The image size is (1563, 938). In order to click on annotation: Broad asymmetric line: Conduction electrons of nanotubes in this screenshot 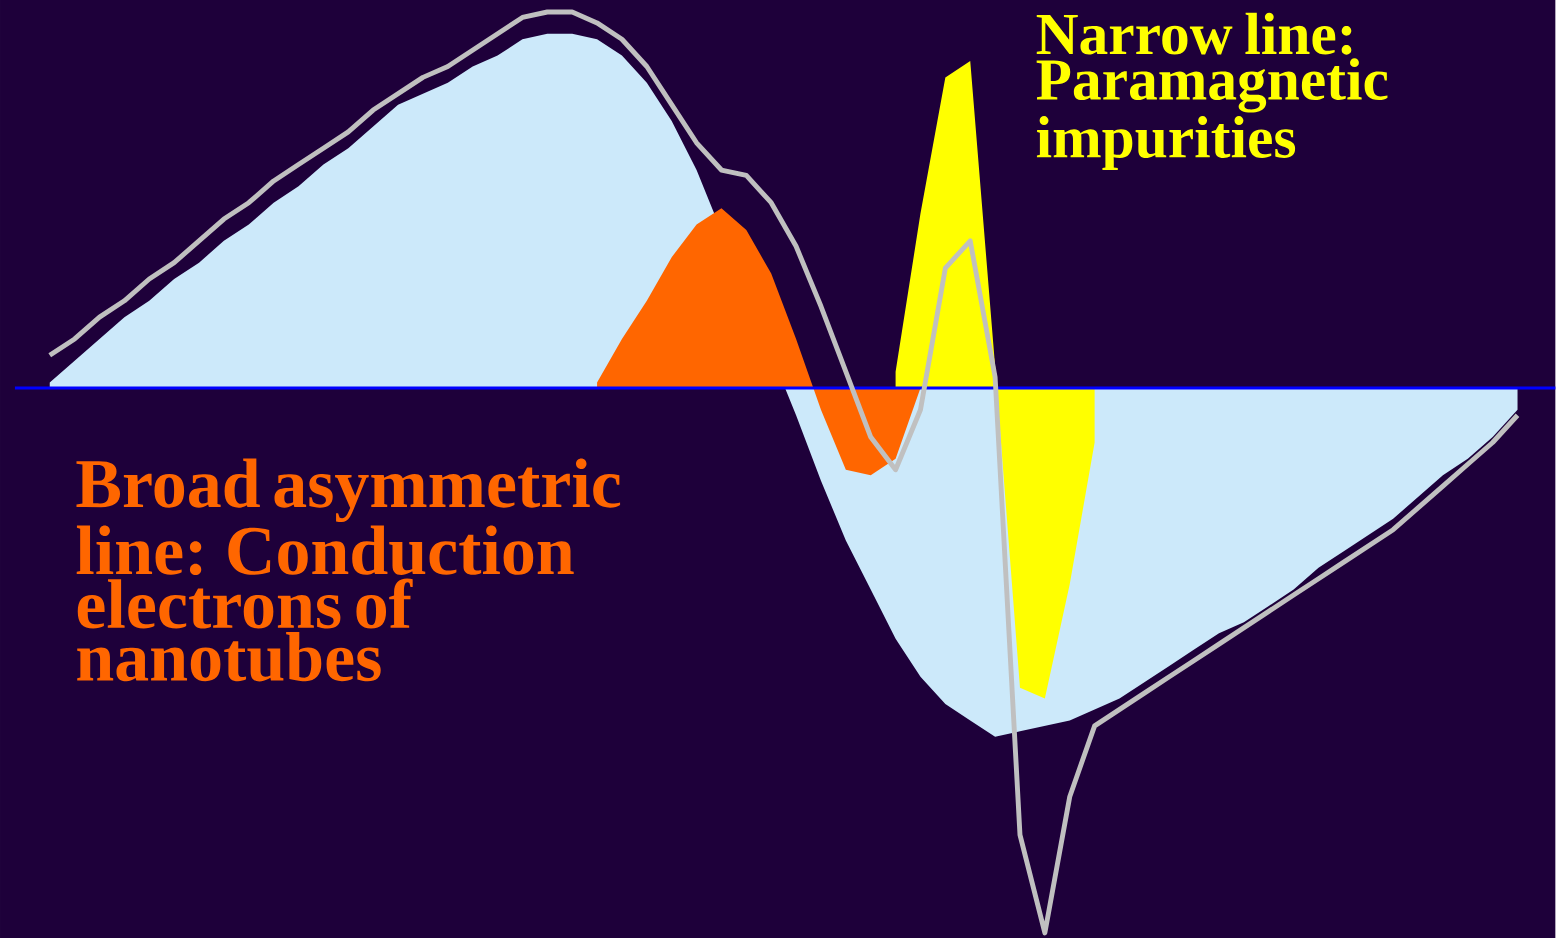, I will do `click(348, 570)`.